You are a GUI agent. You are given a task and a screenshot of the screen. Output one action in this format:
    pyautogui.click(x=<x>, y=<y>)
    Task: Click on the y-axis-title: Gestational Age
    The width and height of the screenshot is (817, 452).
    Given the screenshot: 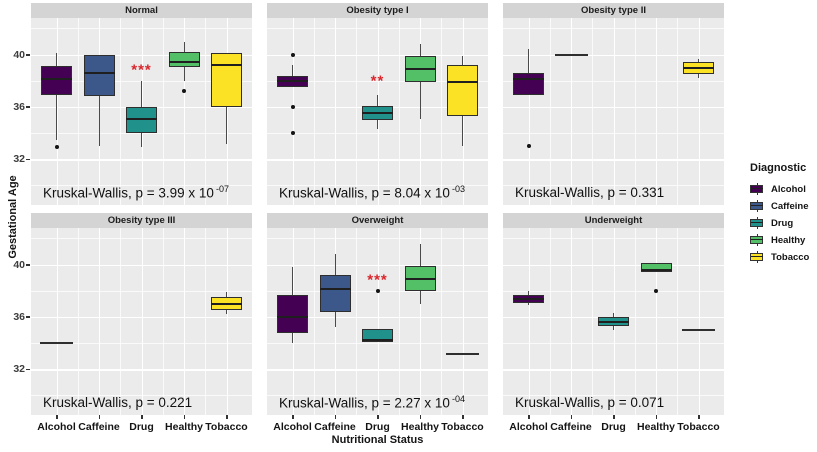 What is the action you would take?
    pyautogui.click(x=13, y=217)
    